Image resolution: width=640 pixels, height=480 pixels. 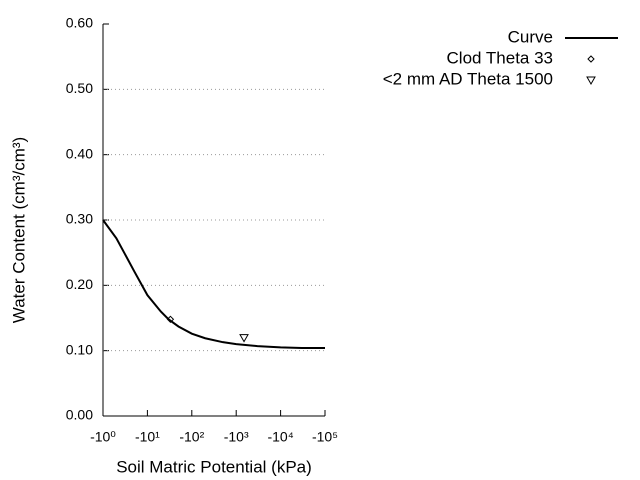 What do you see at coordinates (468, 78) in the screenshot?
I see `legend-label: <2 mm AD Theta 1500` at bounding box center [468, 78].